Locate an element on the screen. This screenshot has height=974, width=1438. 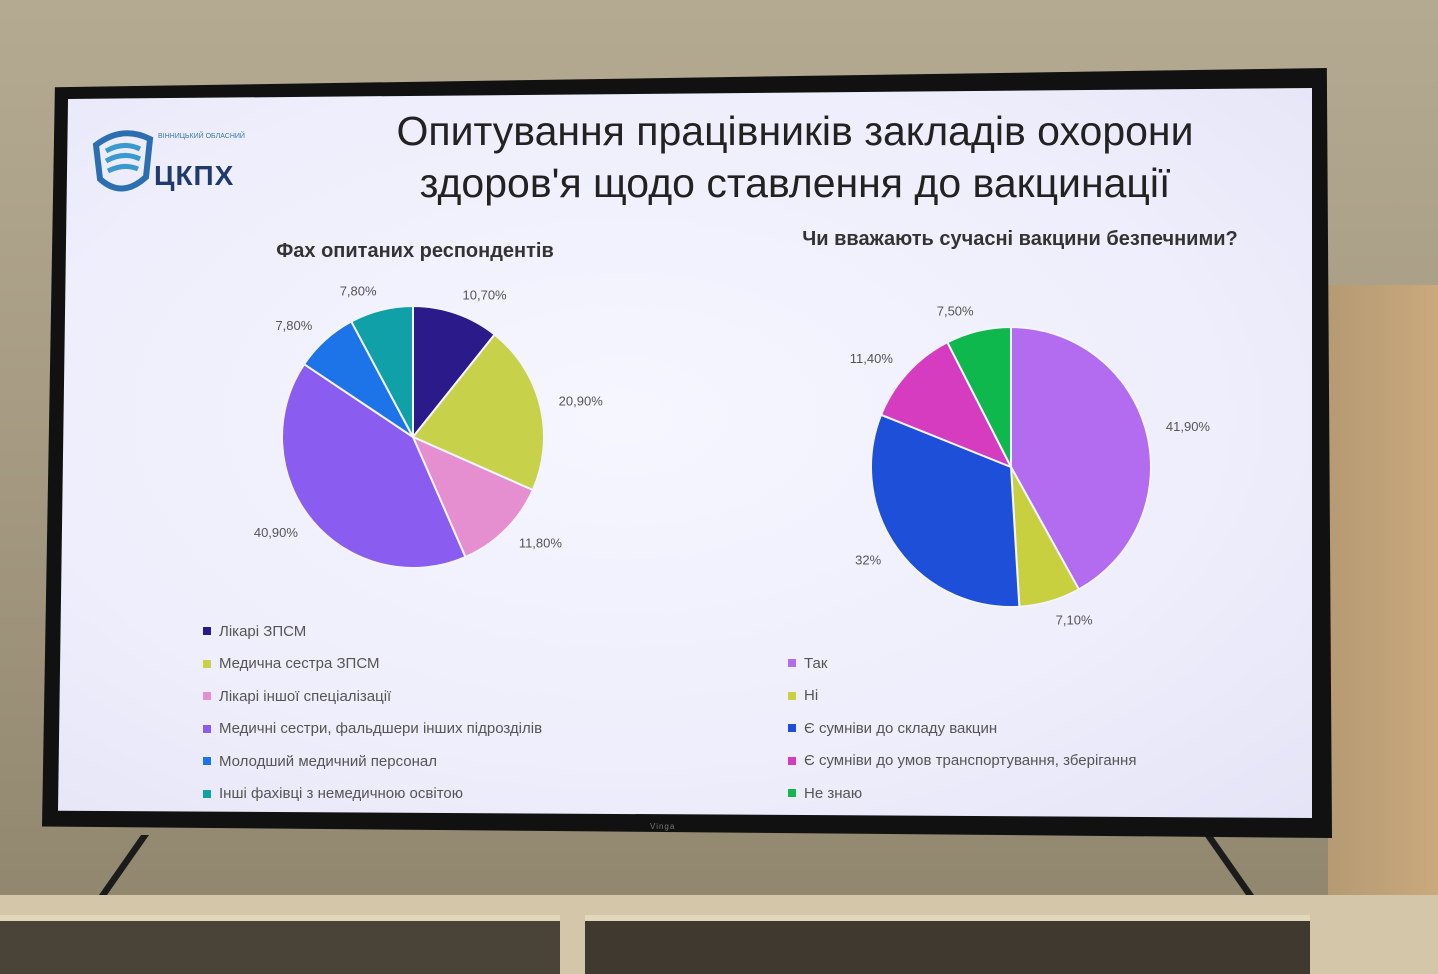
chart-1-title: Фах опитаних респондентів is located at coordinates (415, 251).